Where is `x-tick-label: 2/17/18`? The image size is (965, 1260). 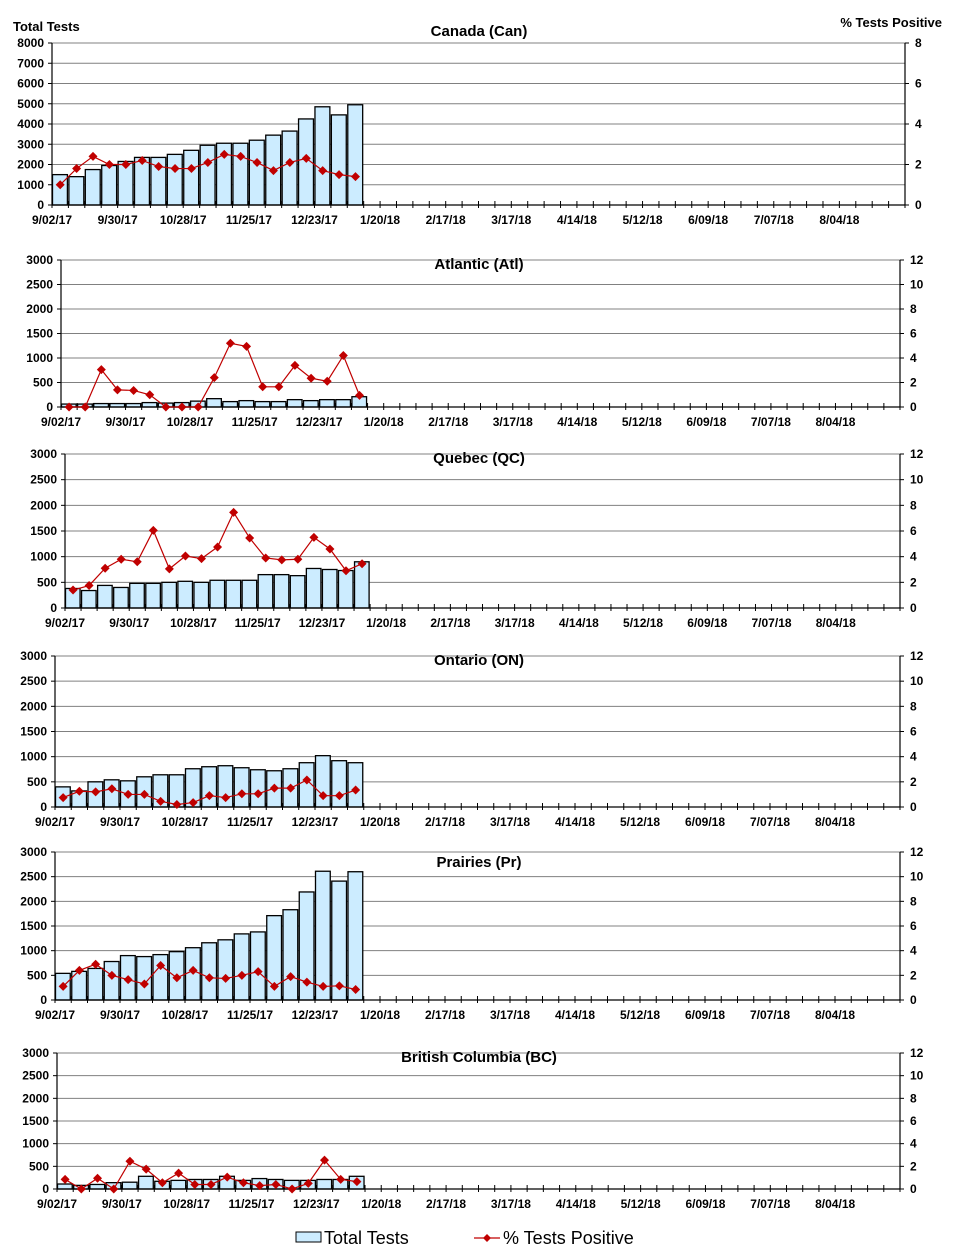 x-tick-label: 2/17/18 is located at coordinates (446, 1204).